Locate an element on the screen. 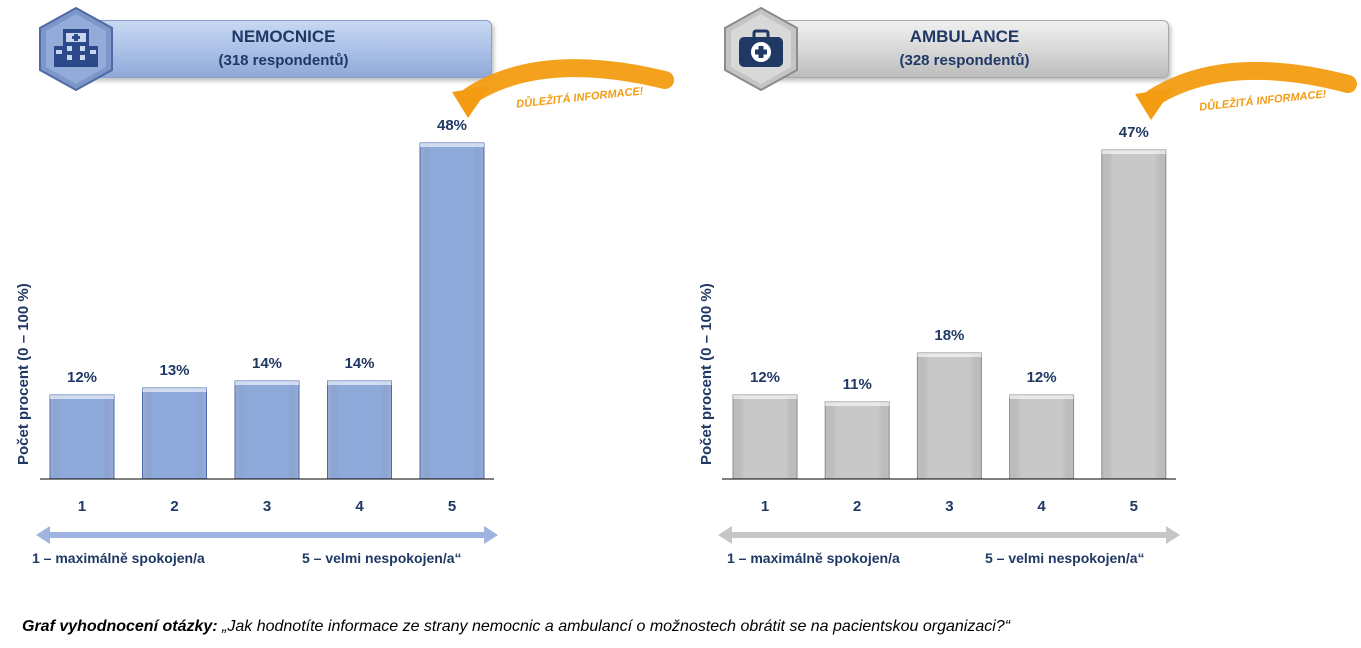 Image resolution: width=1361 pixels, height=648 pixels. chart-subtitle: (318 respondentů) is located at coordinates (283, 60).